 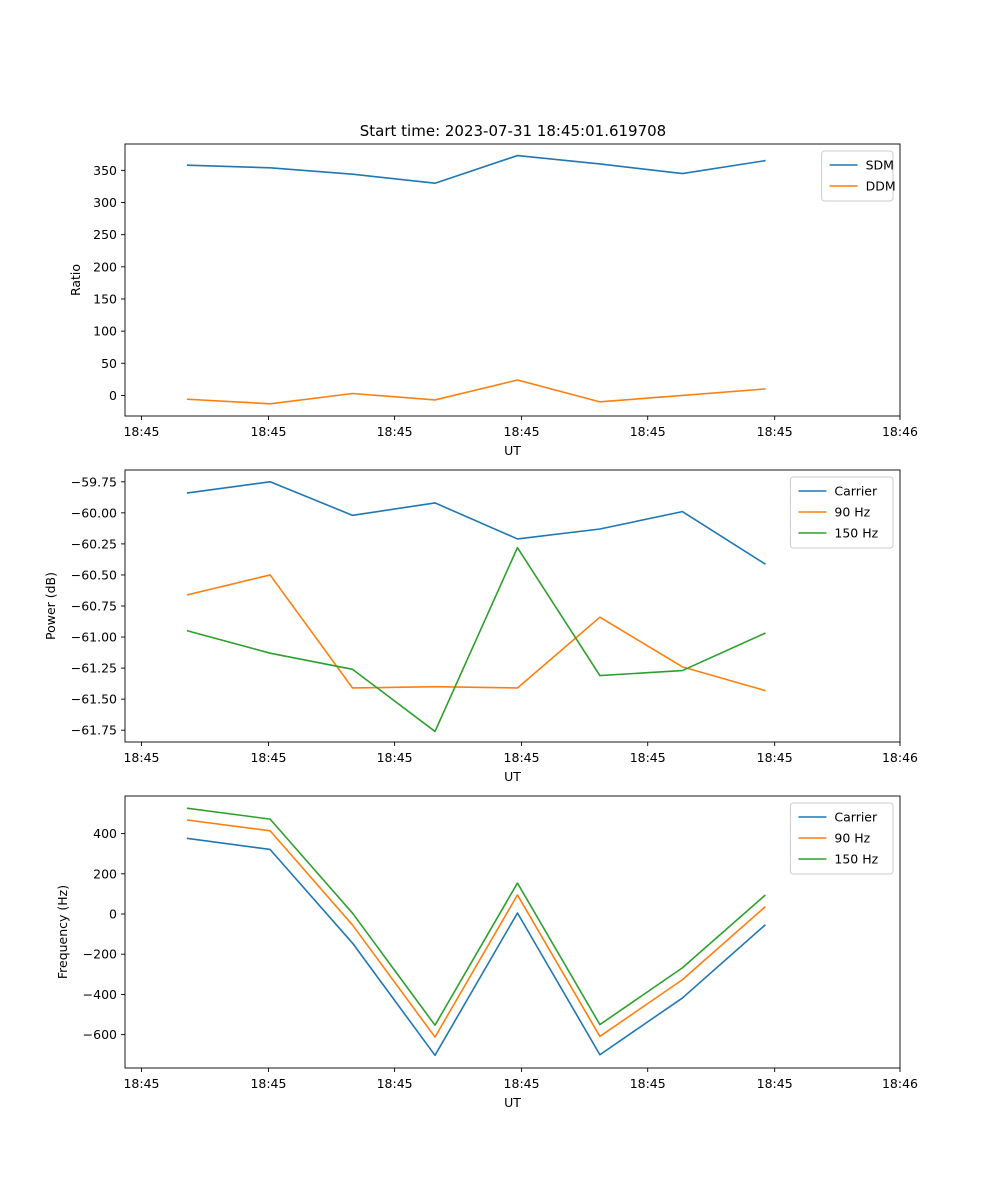 What do you see at coordinates (50, 606) in the screenshot?
I see `y-axis-label: Power (dB)` at bounding box center [50, 606].